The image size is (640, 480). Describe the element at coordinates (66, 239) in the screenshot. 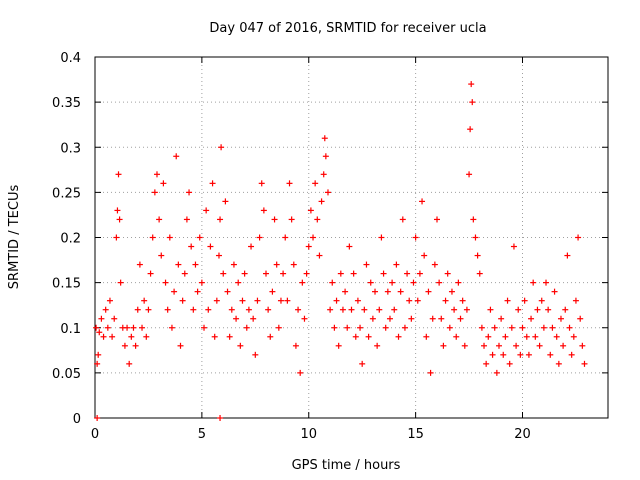

I see `y-tick-labels: 0 0.05 0.1 0.15 0.2 0.25 0.3 0.35 0.4` at that location.